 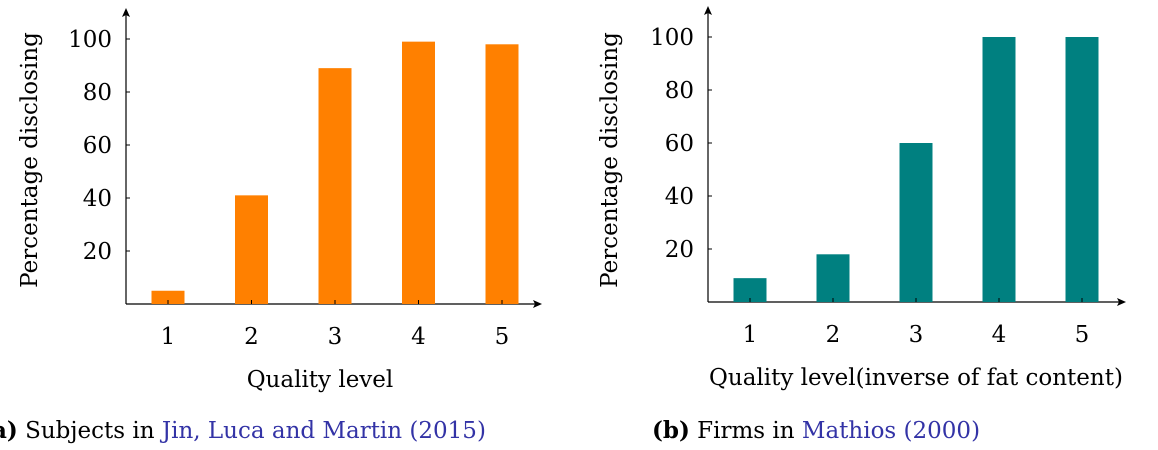 I want to click on caption-a-cite-authors: Jin, Luca and Martin, so click(x=282, y=431).